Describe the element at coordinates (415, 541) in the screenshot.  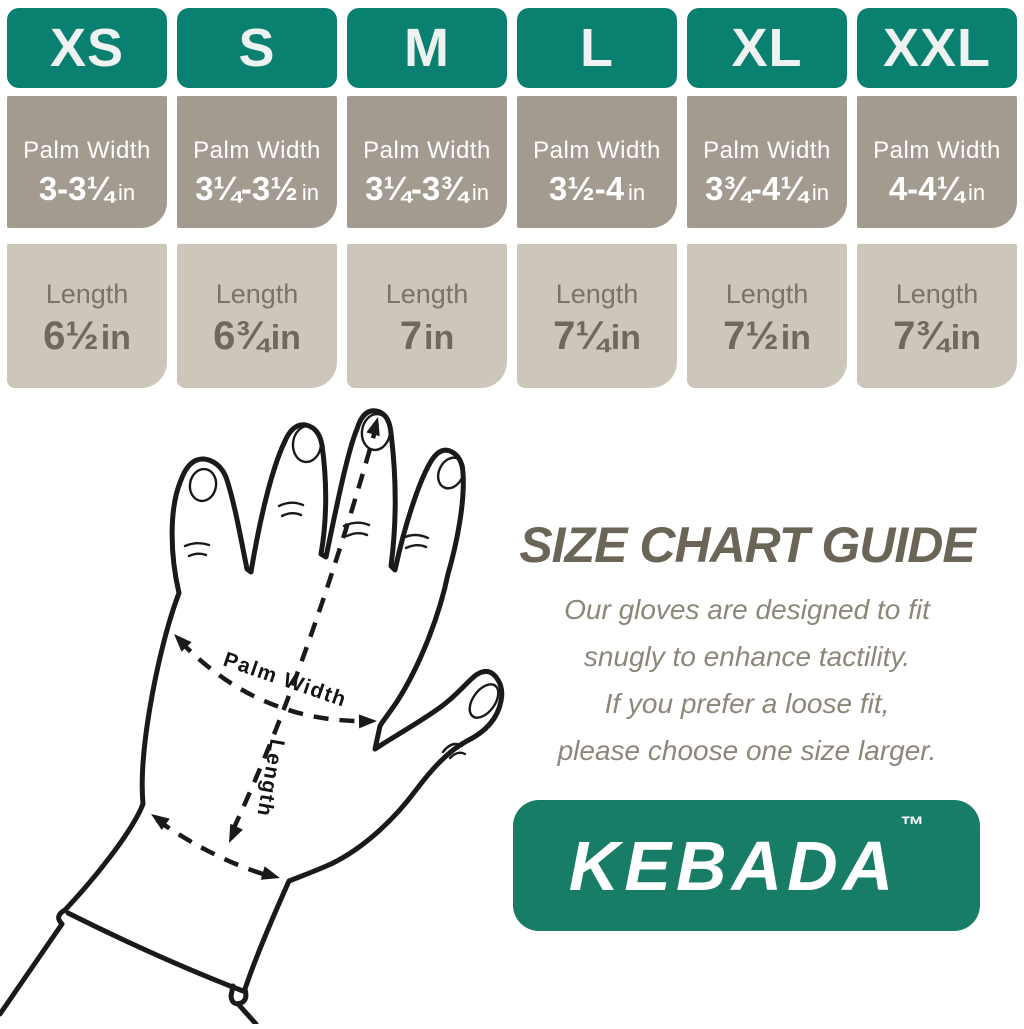
I see `index-crease` at that location.